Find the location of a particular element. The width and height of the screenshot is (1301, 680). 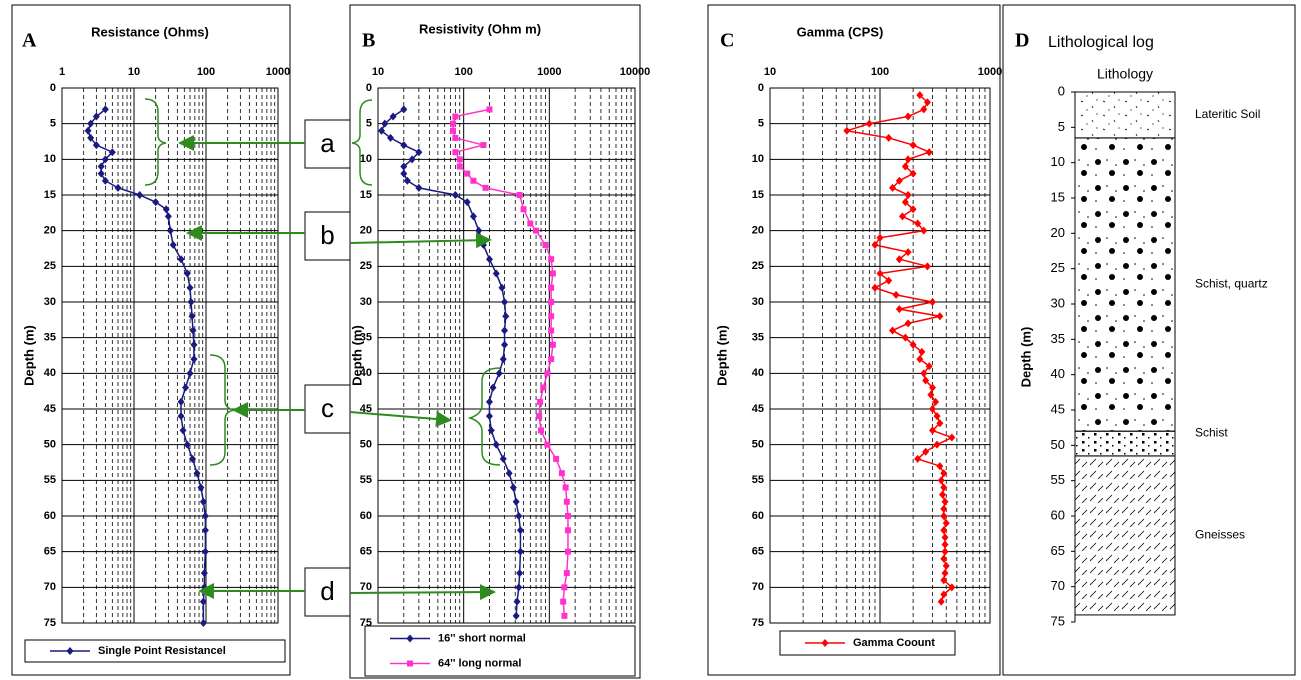

y-tick-label: 75 is located at coordinates (1058, 620).